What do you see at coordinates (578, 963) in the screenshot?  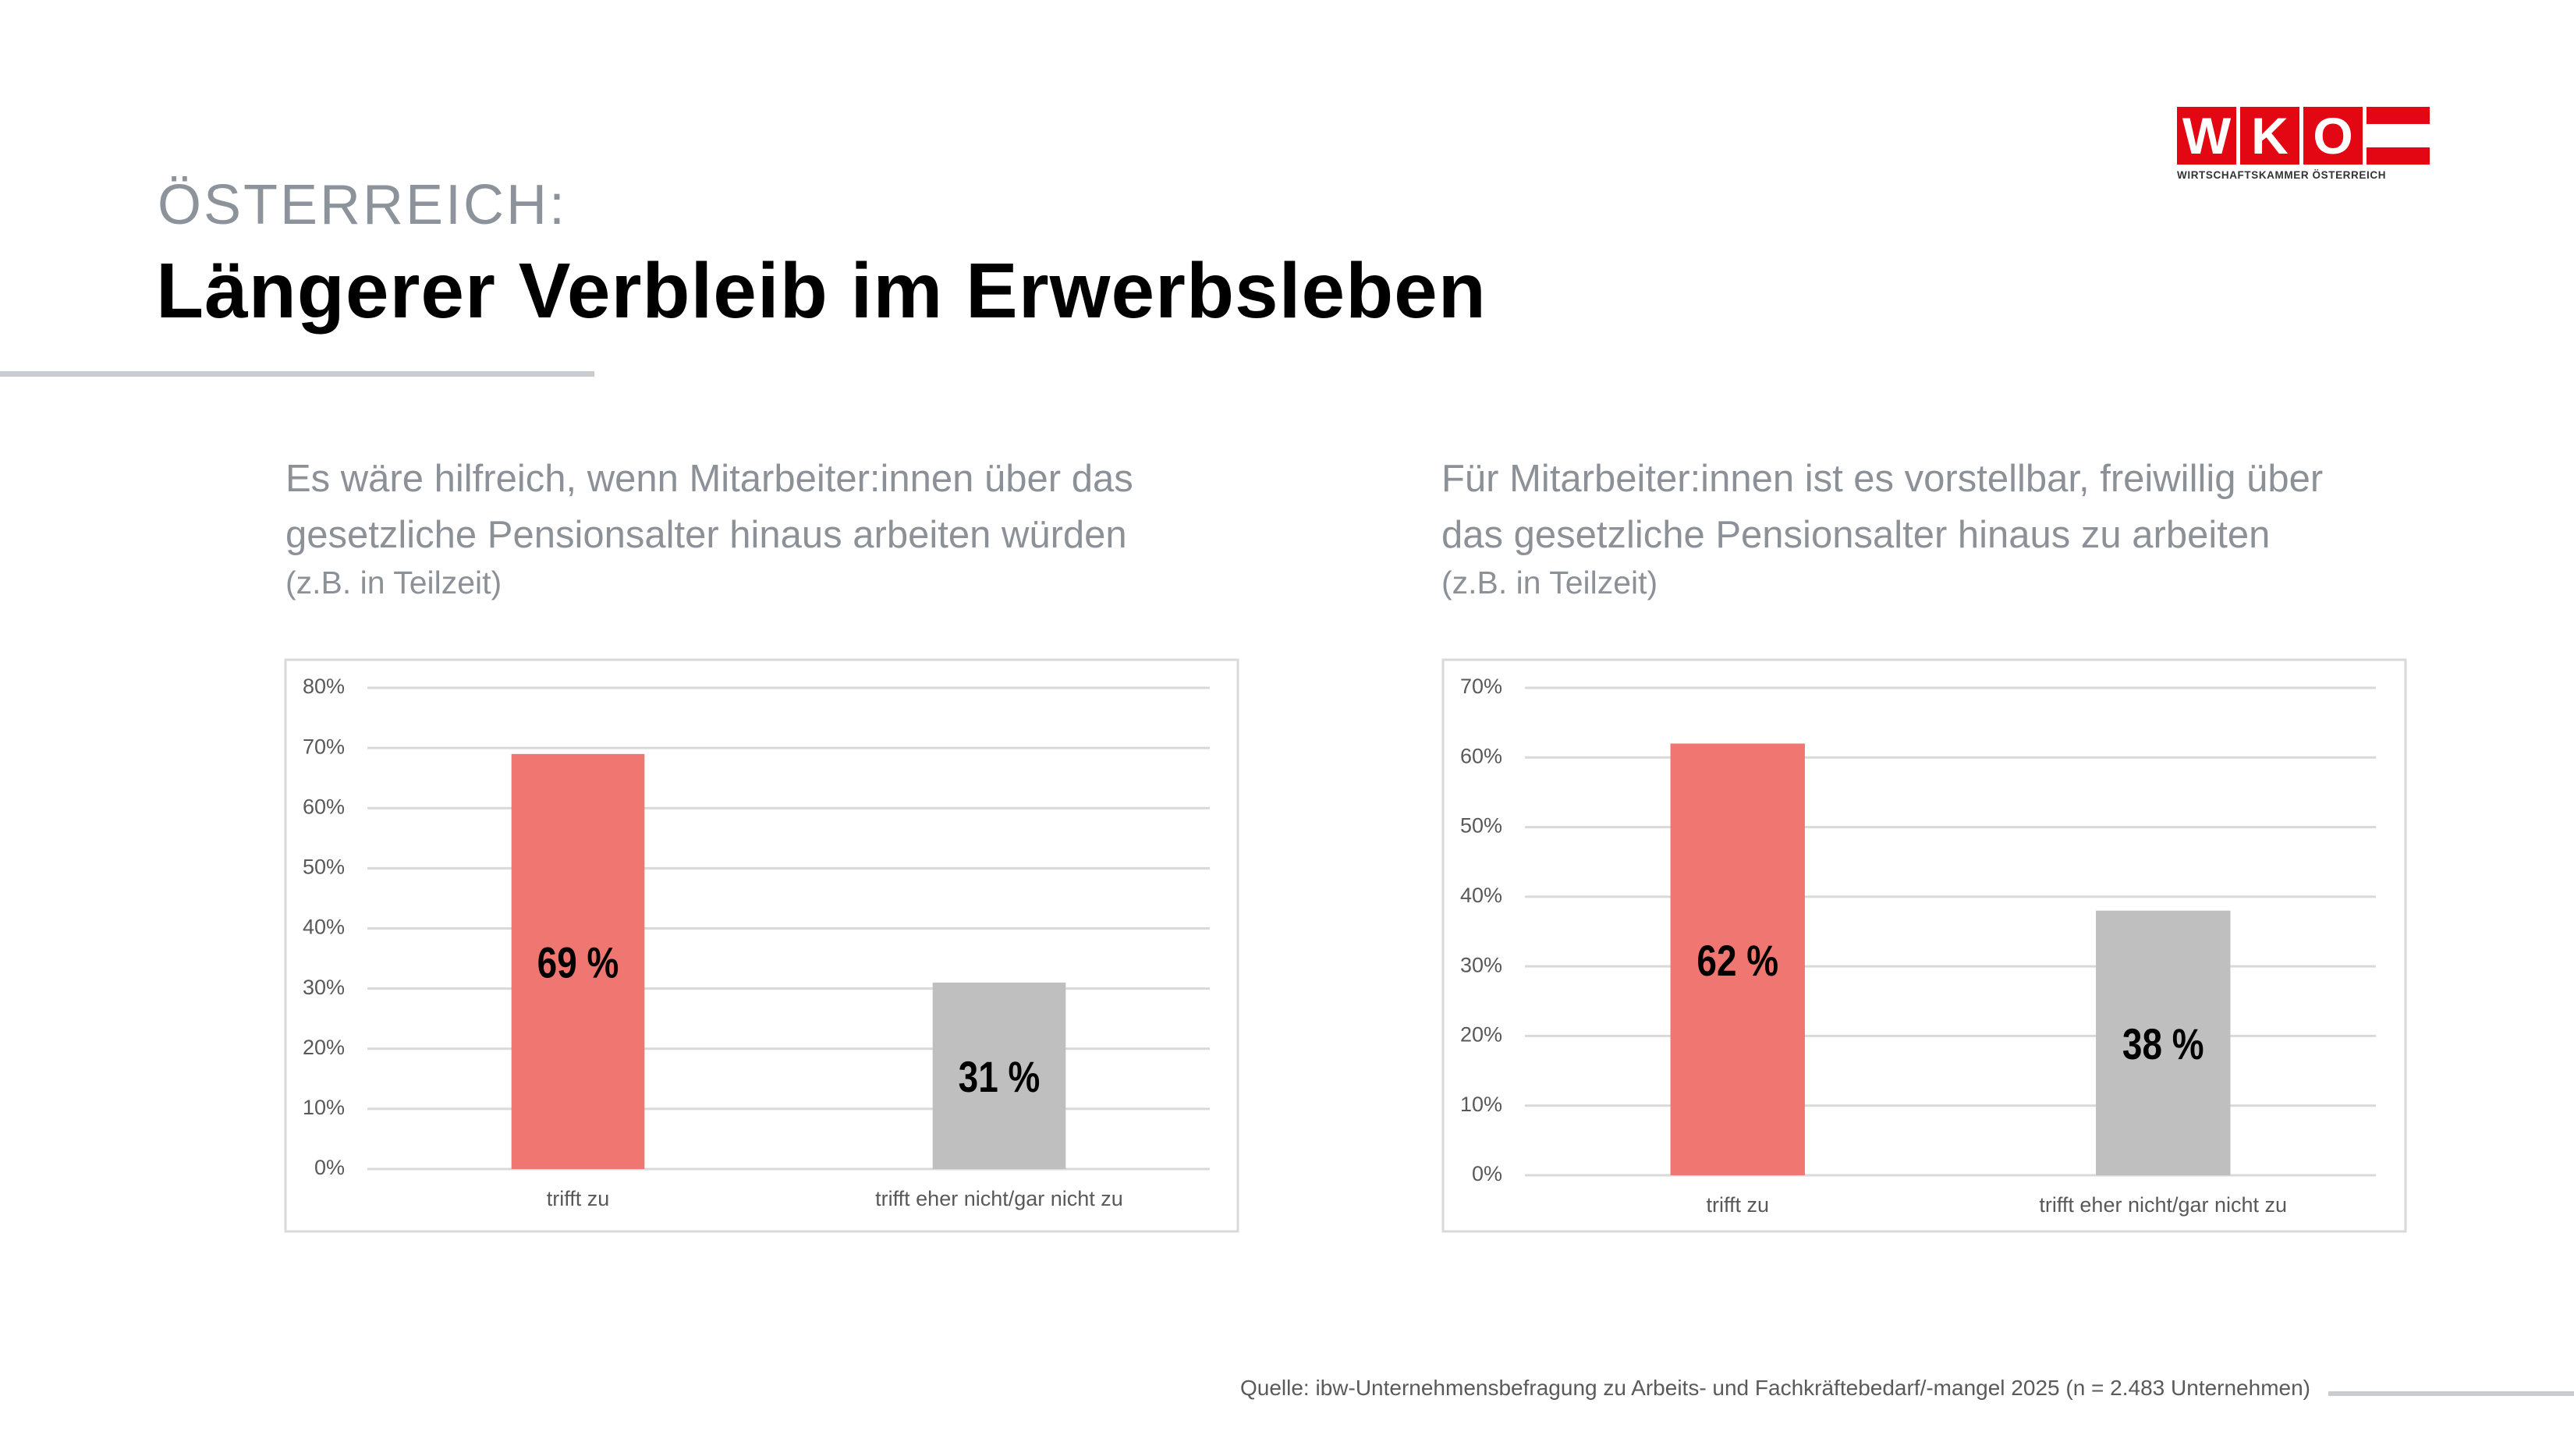 I see `value-label: 69 %` at bounding box center [578, 963].